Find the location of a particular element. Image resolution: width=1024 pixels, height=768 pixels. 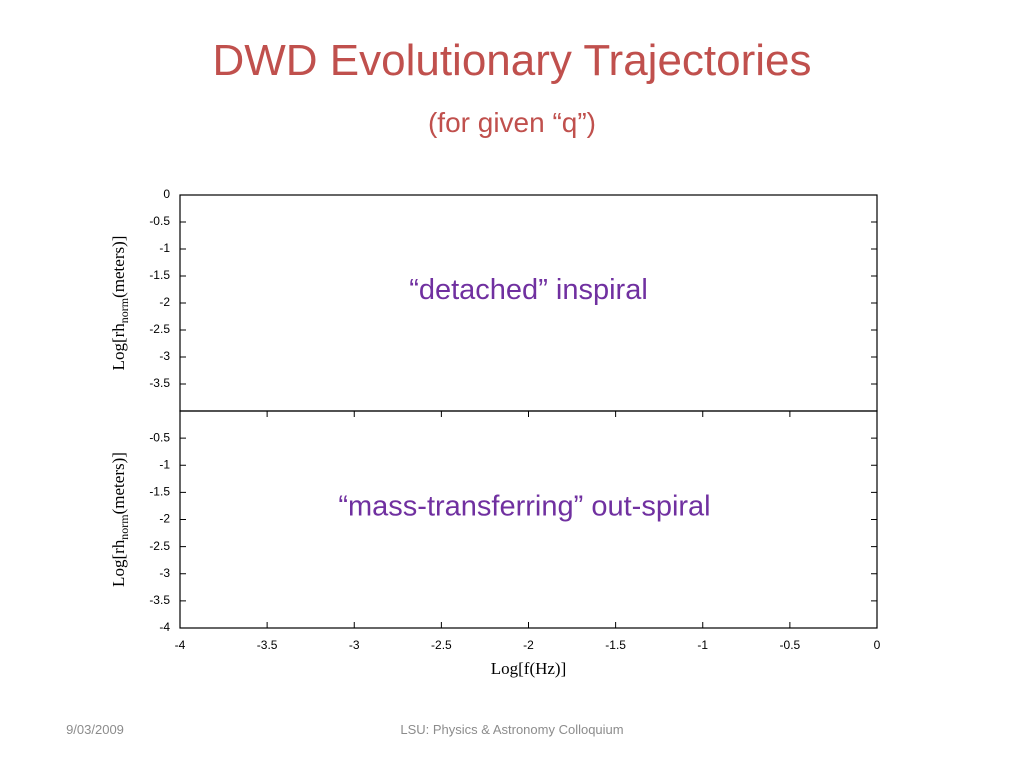

slide-subtitle: (for given “q”) is located at coordinates (512, 122).